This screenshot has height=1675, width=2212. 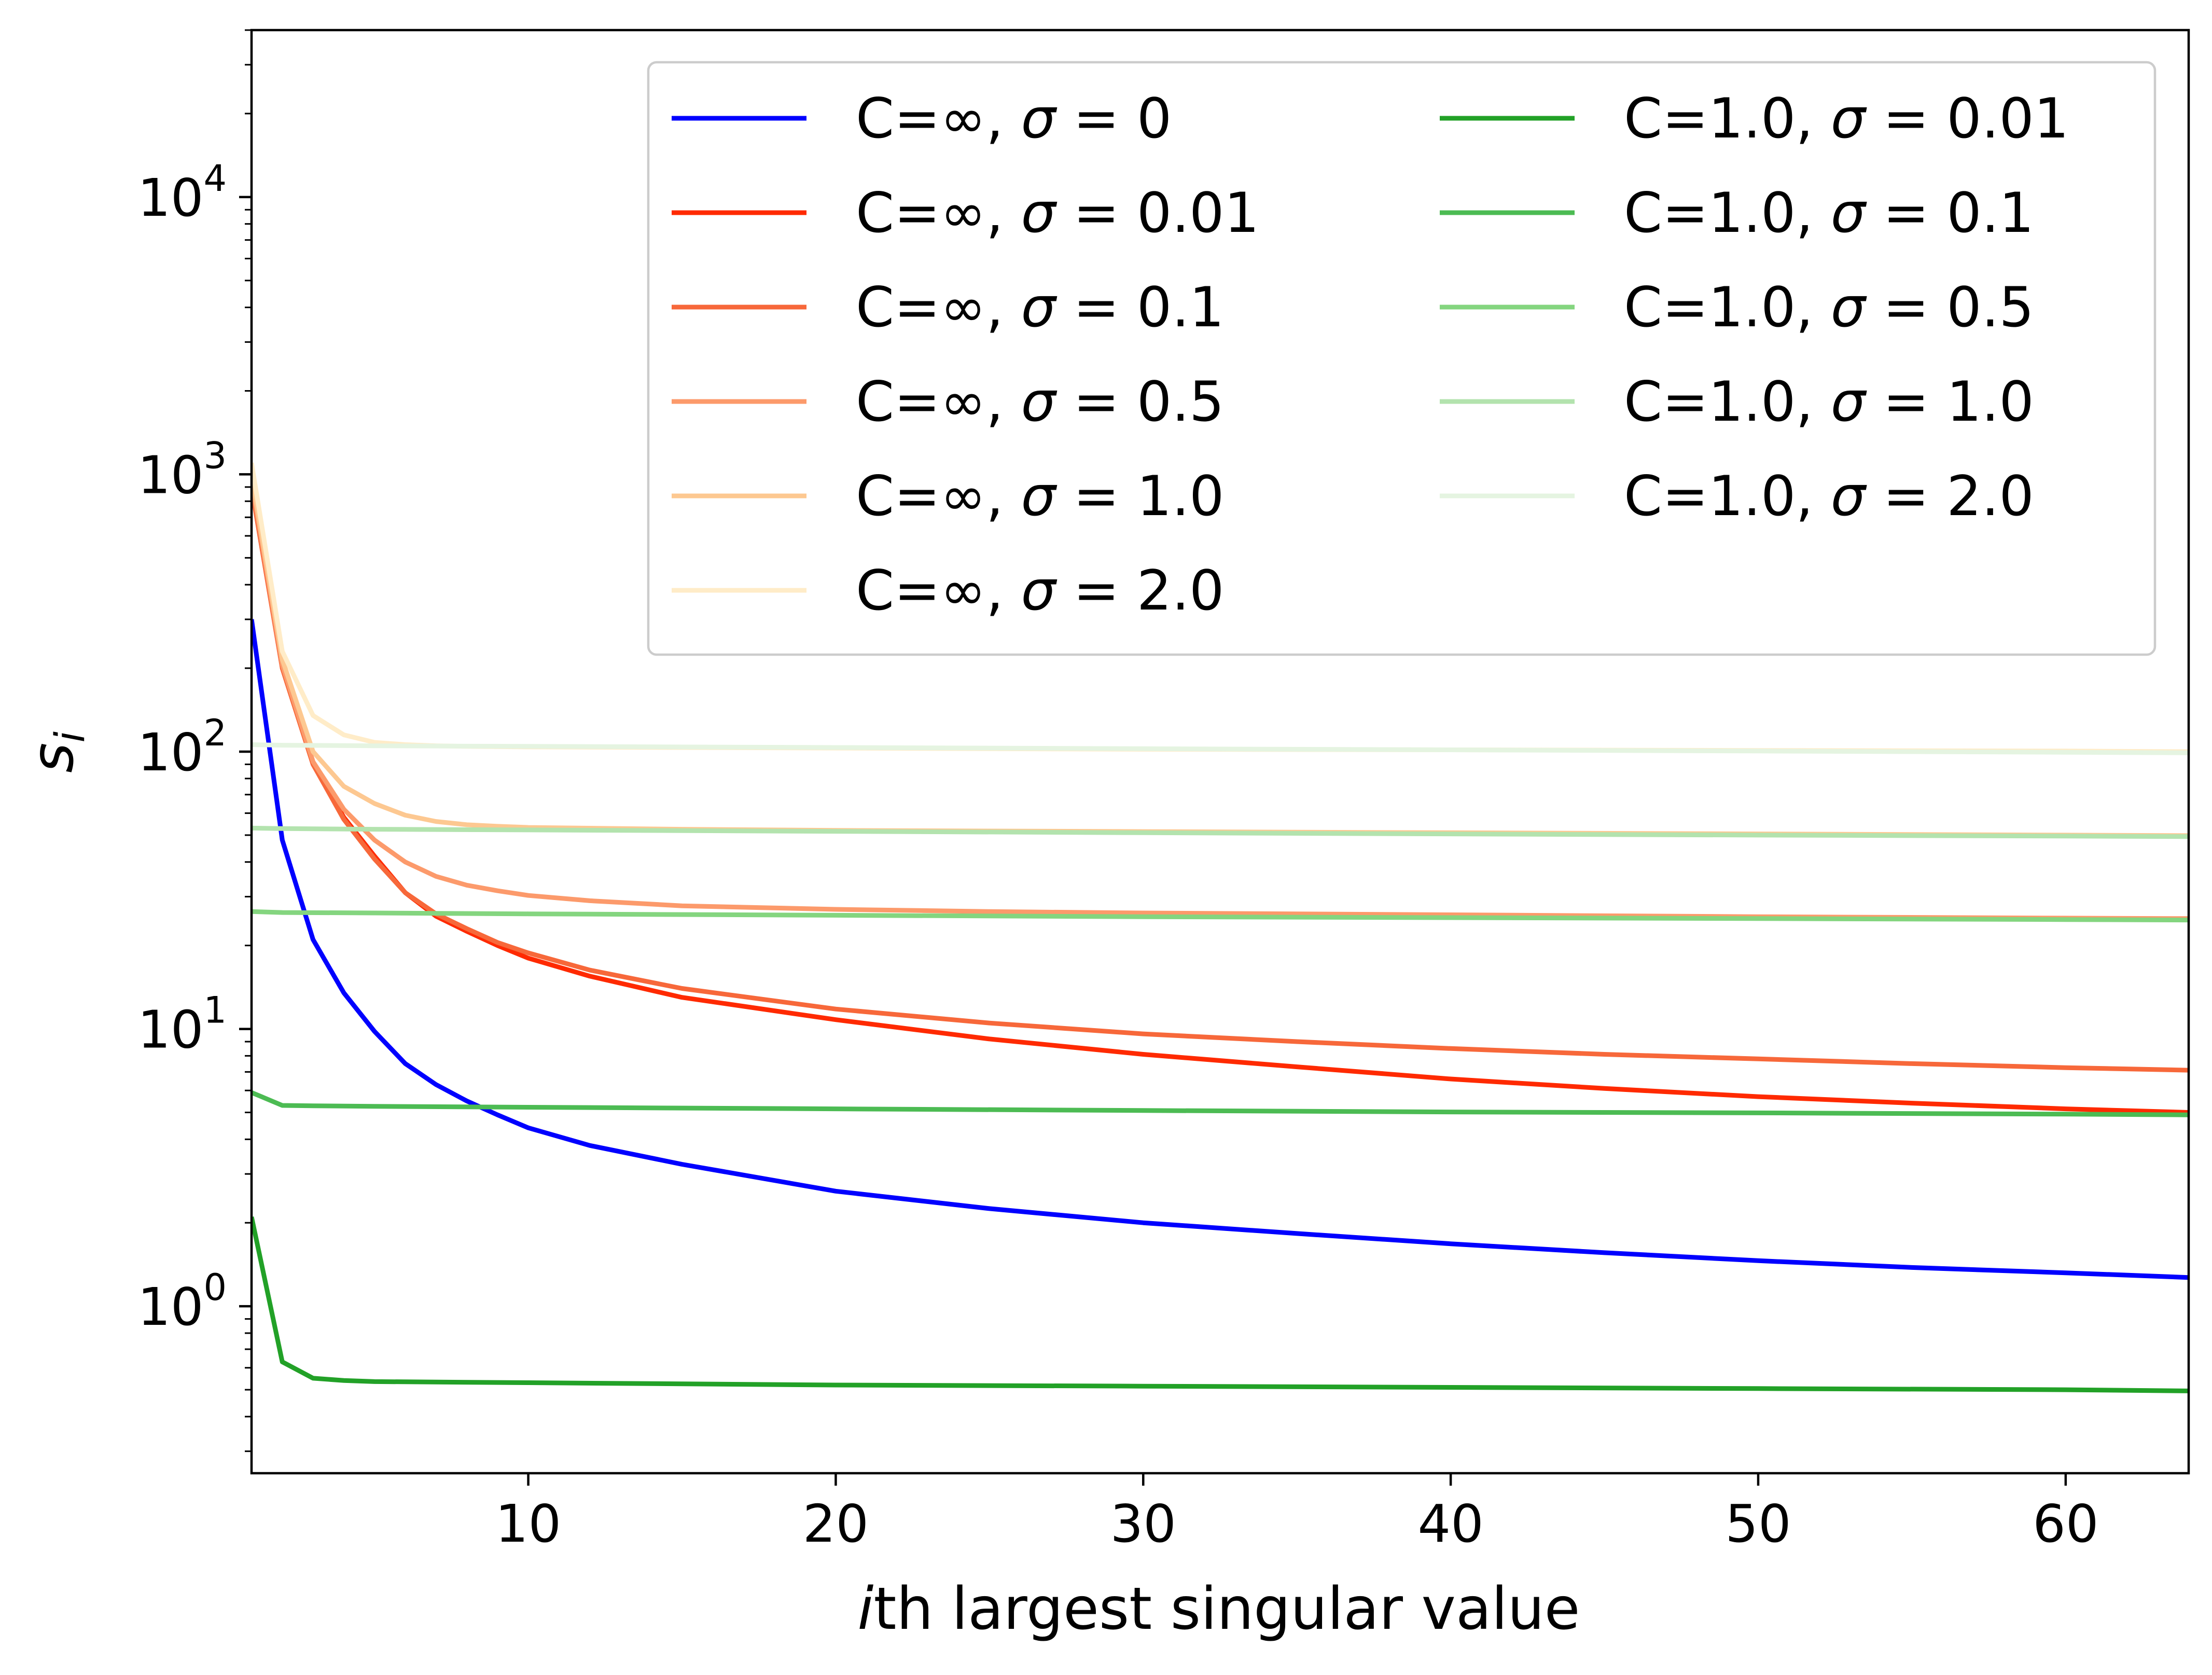 I want to click on legend-item-11: C=1.0, σ = 2.0, so click(x=1737, y=496).